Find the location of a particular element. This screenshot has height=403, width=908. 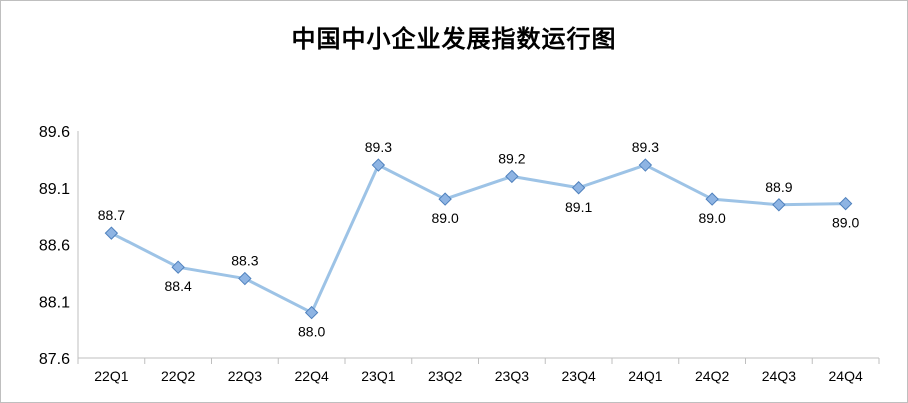

y-tick-label: 89.1 is located at coordinates (54, 189).